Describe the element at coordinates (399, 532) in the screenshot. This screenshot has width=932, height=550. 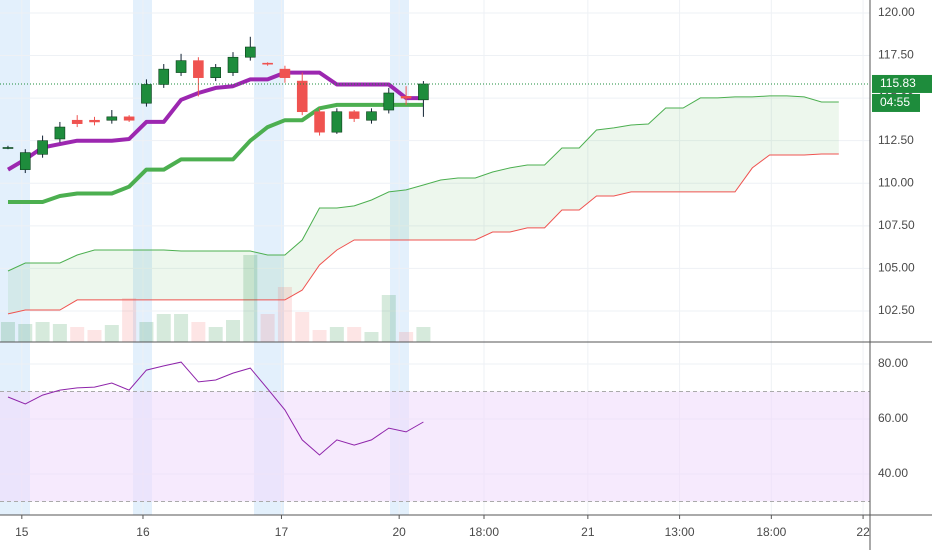
I see `x-tick-label: 20` at that location.